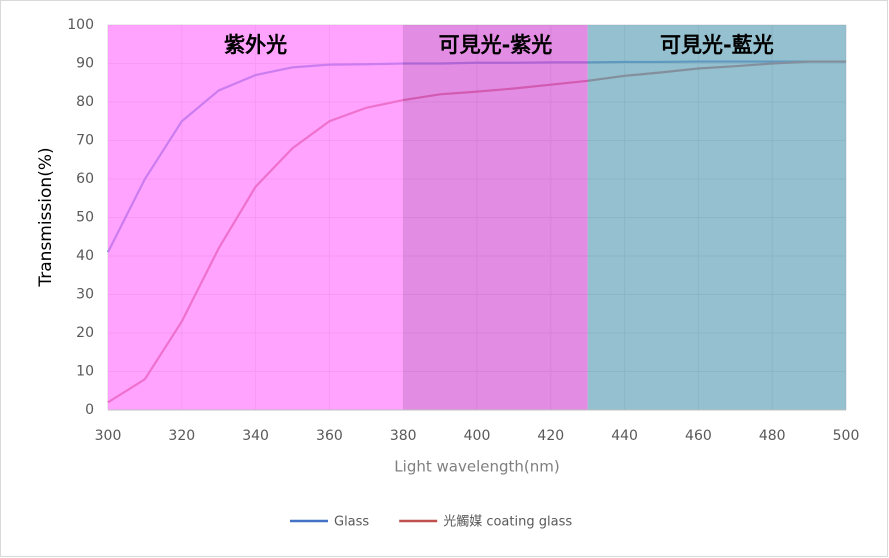  What do you see at coordinates (403, 436) in the screenshot?
I see `x-tick-label: 380` at bounding box center [403, 436].